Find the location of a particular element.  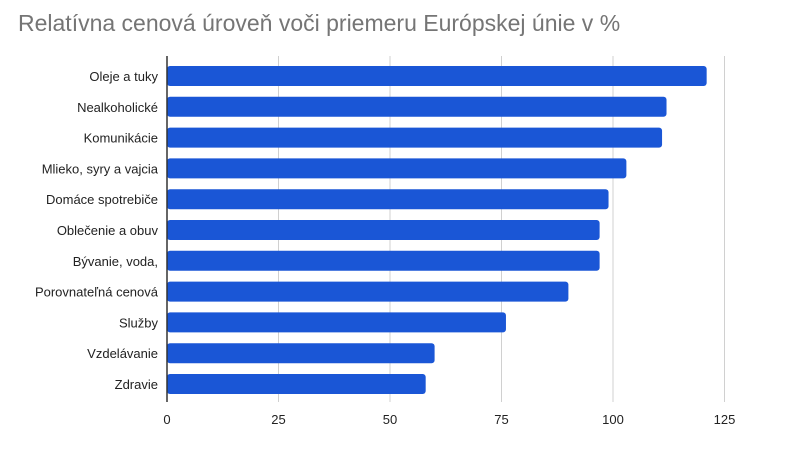

category-label: Komunikácie is located at coordinates (121, 138).